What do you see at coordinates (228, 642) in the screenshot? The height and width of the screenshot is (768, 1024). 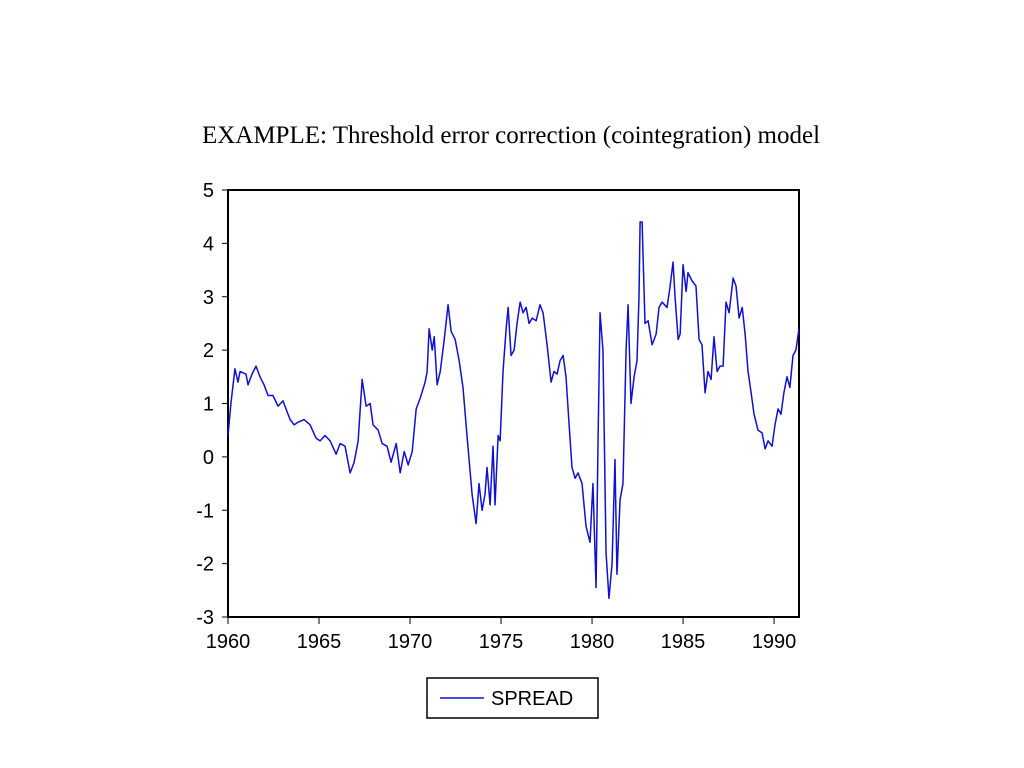 I see `x-tick-label: 1960` at bounding box center [228, 642].